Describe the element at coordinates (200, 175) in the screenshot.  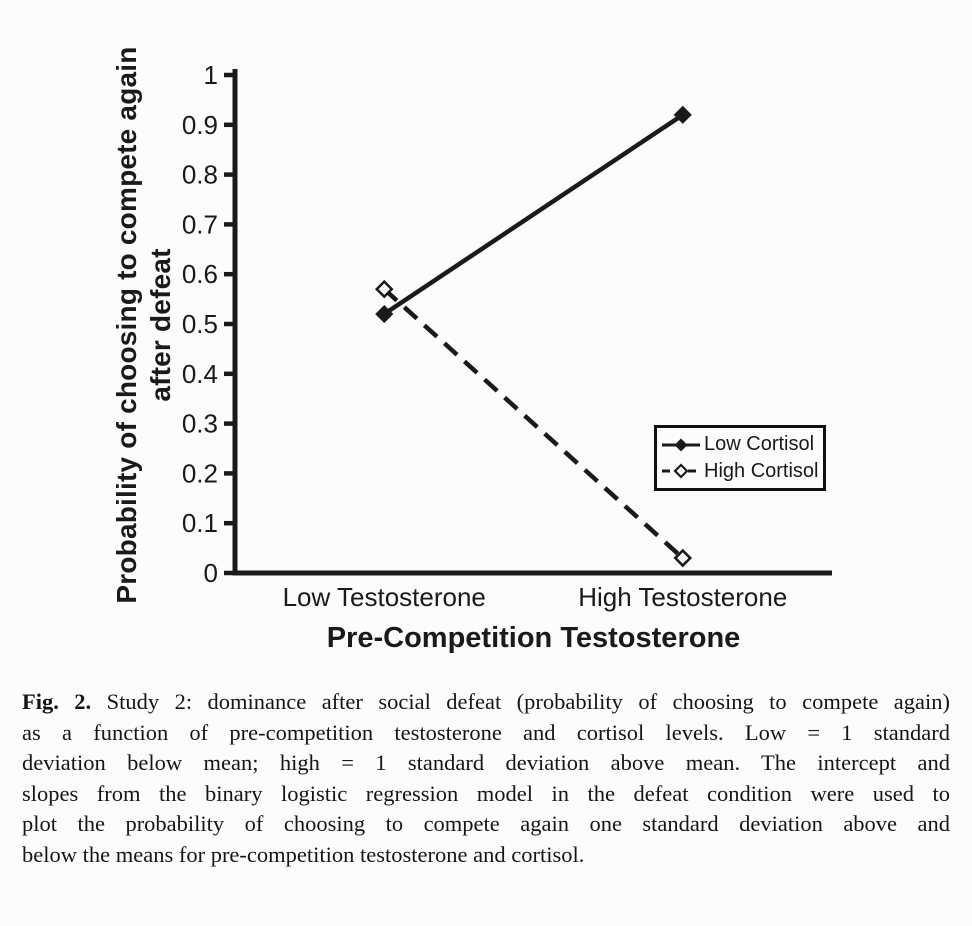
I see `y-tick-label: 0.8` at that location.